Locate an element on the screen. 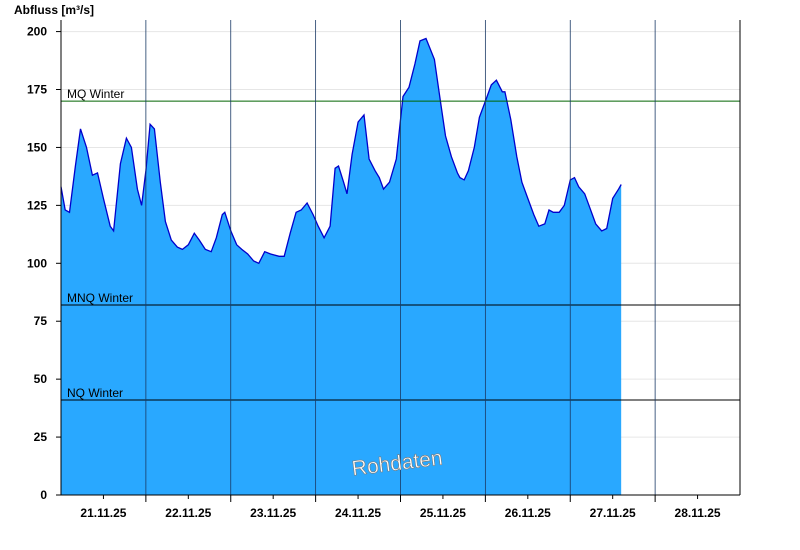 The width and height of the screenshot is (800, 550). y-axis-title: Abfluss [m³/s] is located at coordinates (54, 10).